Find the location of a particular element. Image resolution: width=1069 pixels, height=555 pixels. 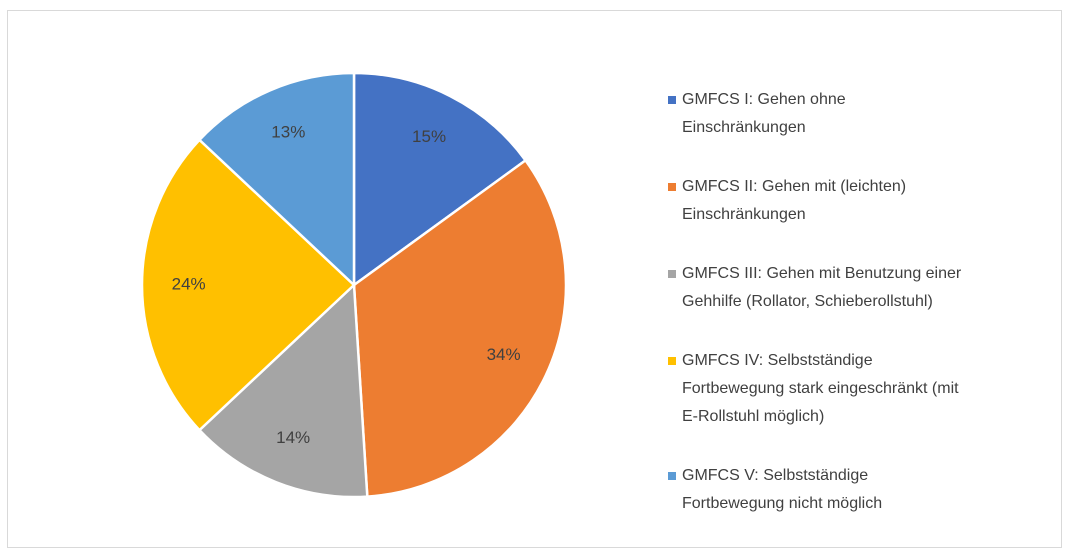

data-label: 15% is located at coordinates (429, 136).